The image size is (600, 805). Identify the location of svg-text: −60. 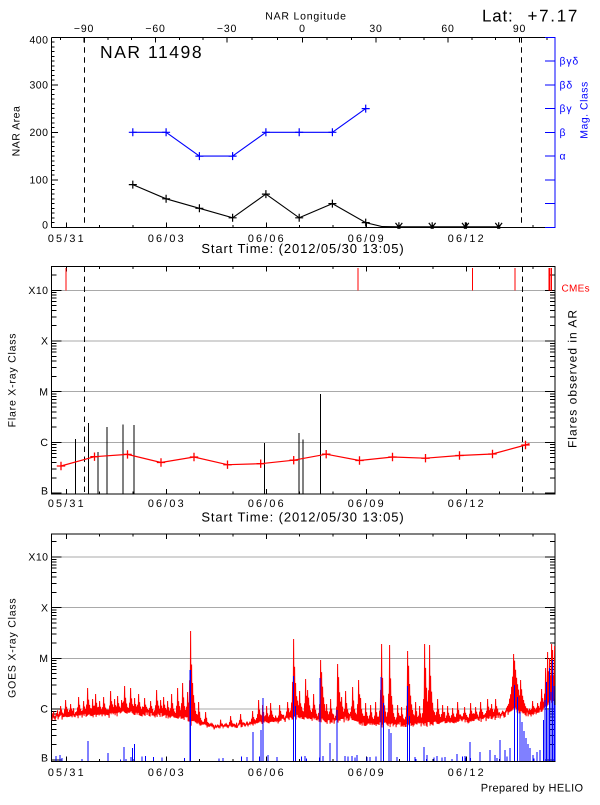
(155, 29).